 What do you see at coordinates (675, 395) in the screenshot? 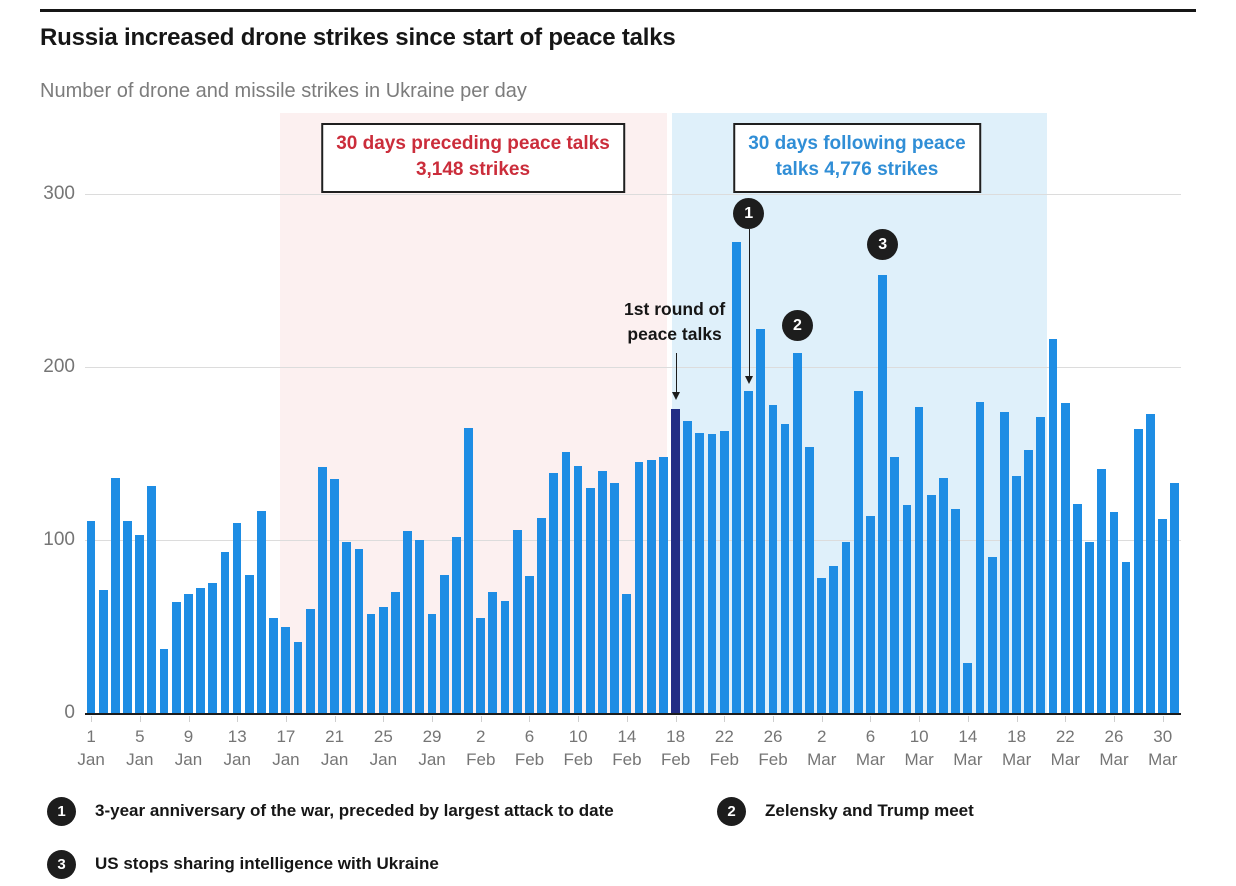
I see `annotation-arrowhead` at bounding box center [675, 395].